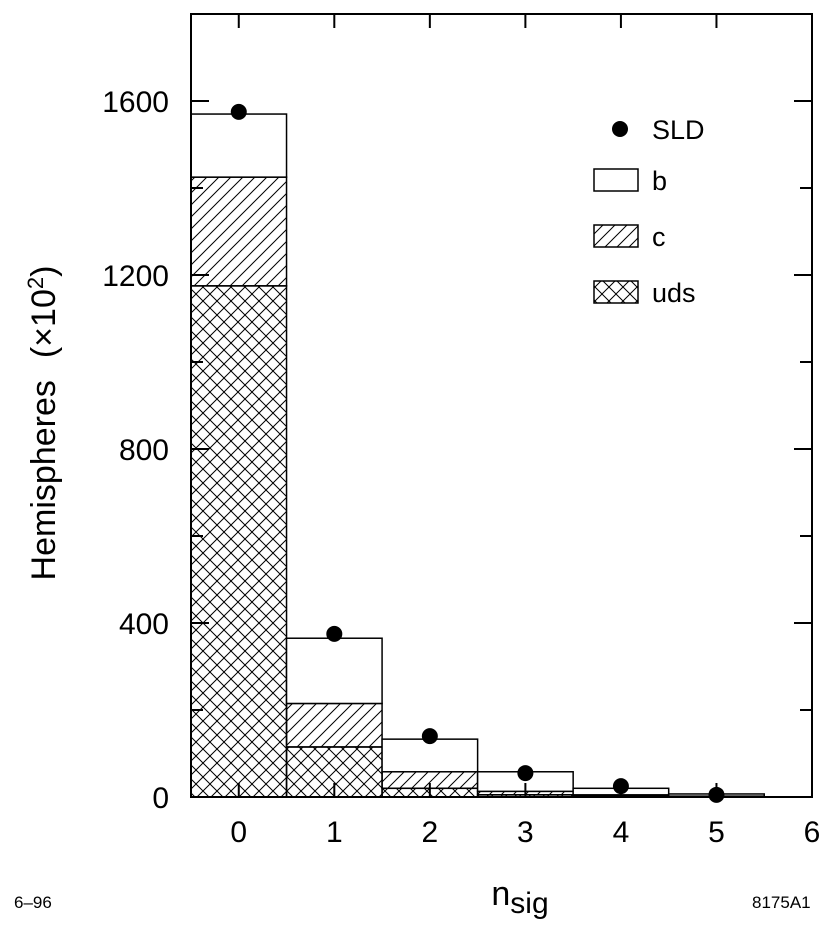 This screenshot has height=940, width=833. I want to click on legend-swatch-b, so click(616, 180).